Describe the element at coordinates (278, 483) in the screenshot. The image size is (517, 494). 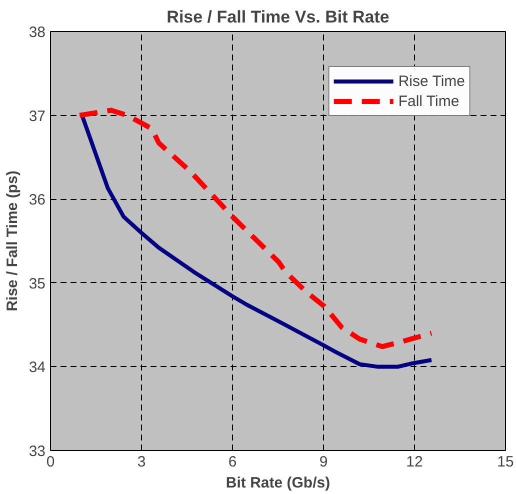
I see `x-axis-title: Bit Rate (Gb/s)` at that location.